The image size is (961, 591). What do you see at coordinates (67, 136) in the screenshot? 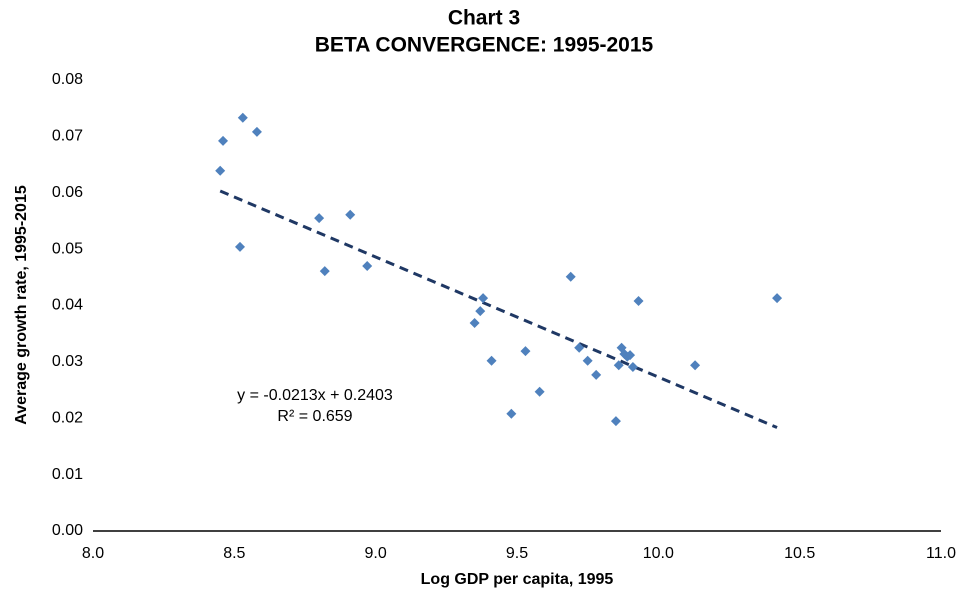
I see `y-tick-label: 0.07` at bounding box center [67, 136].